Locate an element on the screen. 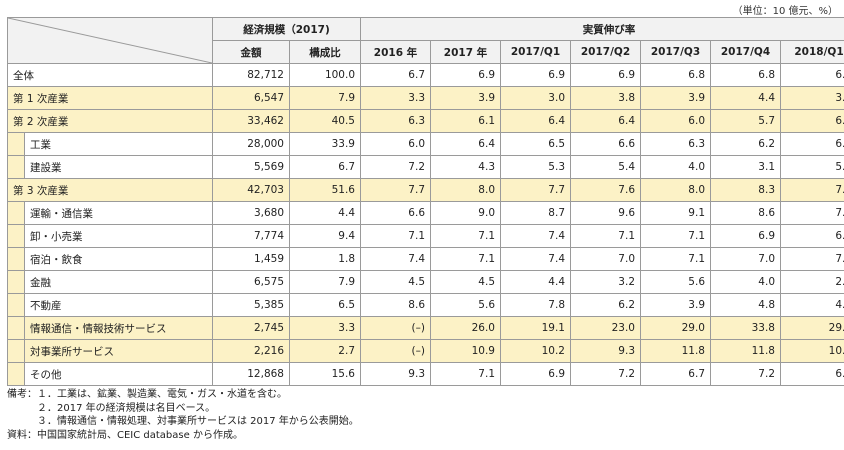 Image resolution: width=844 pixels, height=450 pixels. col-header: 2017/Q1 is located at coordinates (535, 52).